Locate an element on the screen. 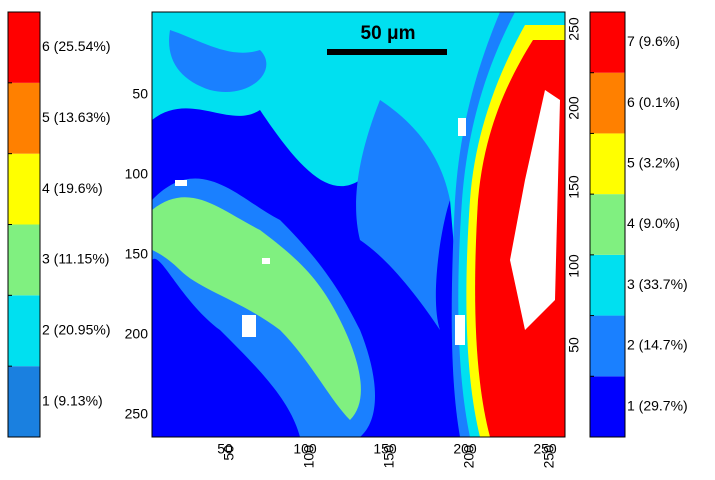 The width and height of the screenshot is (715, 480). x-tick-label: 50 is located at coordinates (225, 449).